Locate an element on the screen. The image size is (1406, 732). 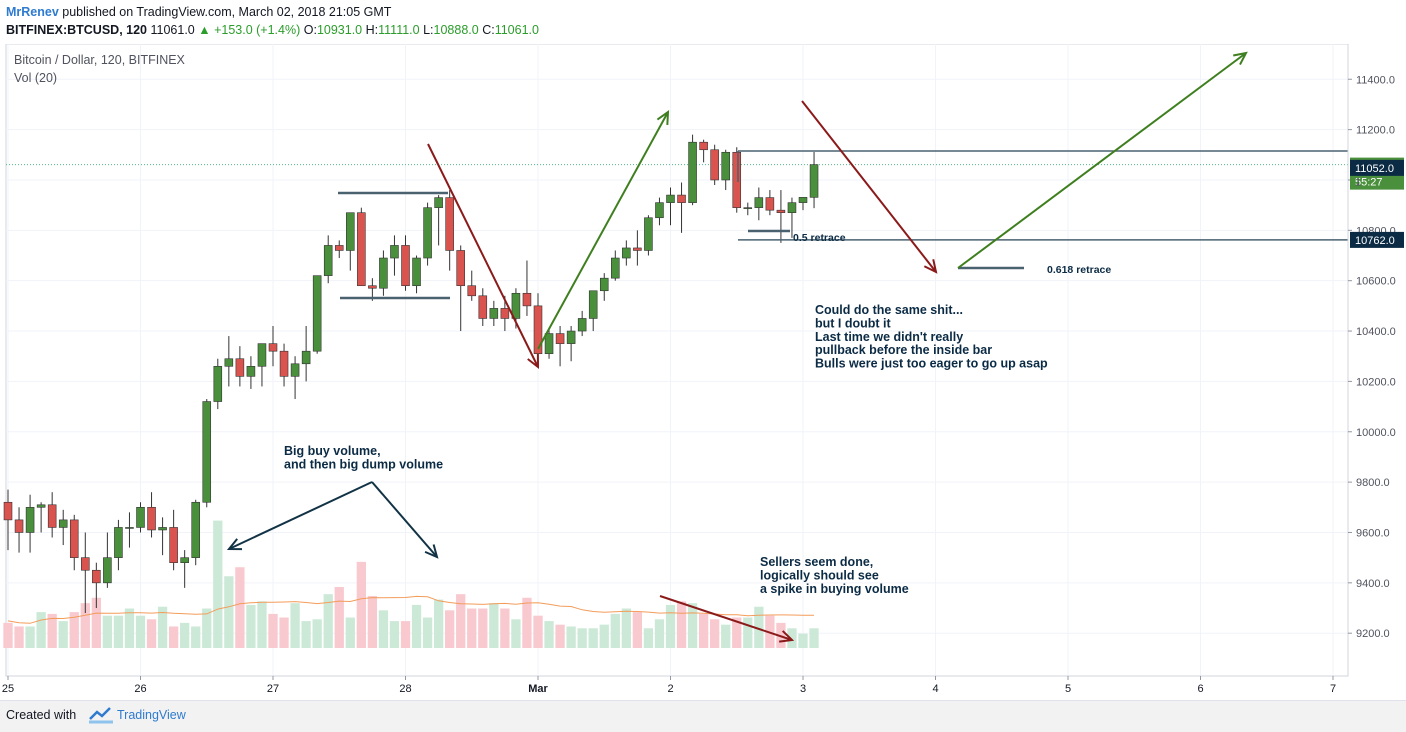
tradingview-logo-icon is located at coordinates (101, 715).